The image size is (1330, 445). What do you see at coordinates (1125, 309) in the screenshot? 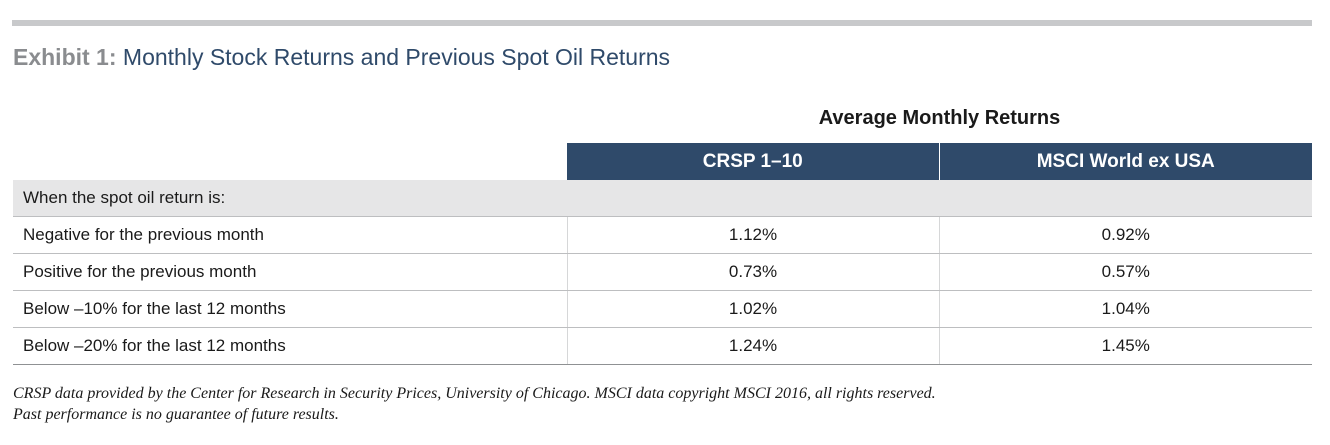
I see `cell-msci: 1.04%` at bounding box center [1125, 309].